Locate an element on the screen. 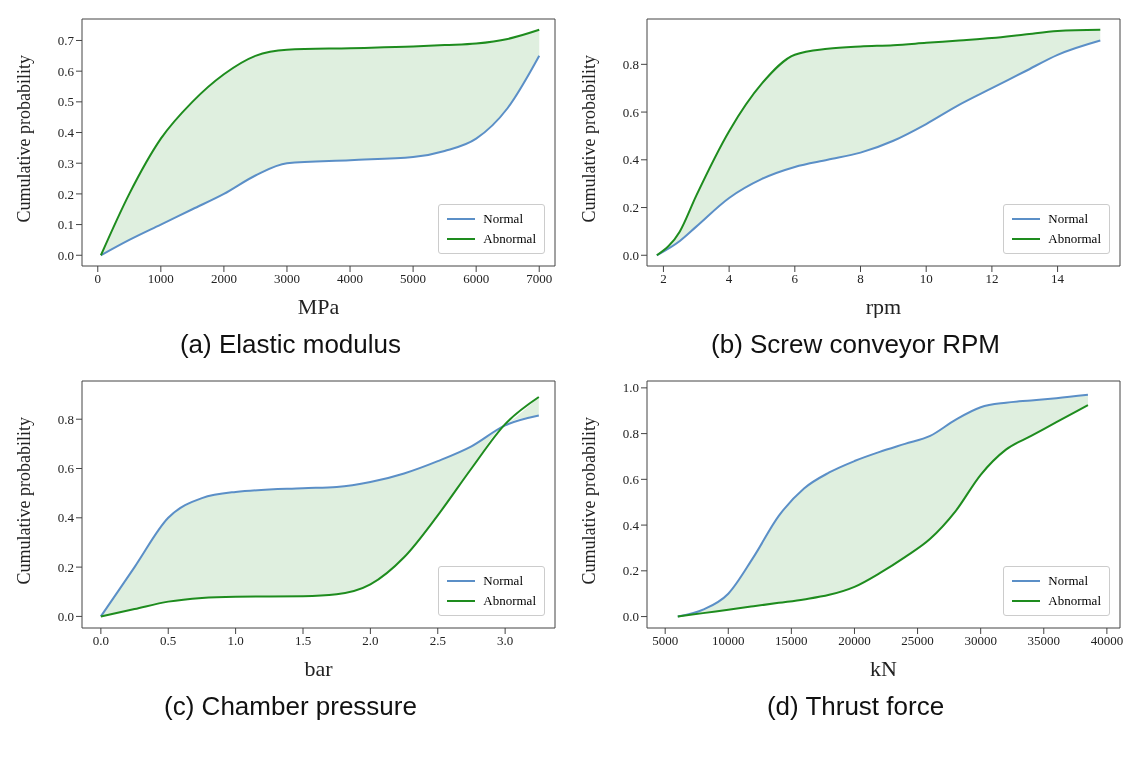 Image resolution: width=1145 pixels, height=776 pixels. x-tick-label: 1.5 is located at coordinates (303, 641).